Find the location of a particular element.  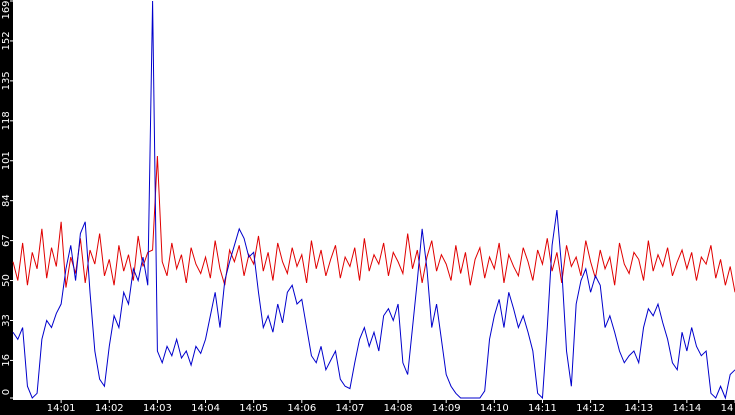

y-tick-label: 33 is located at coordinates (6, 320).